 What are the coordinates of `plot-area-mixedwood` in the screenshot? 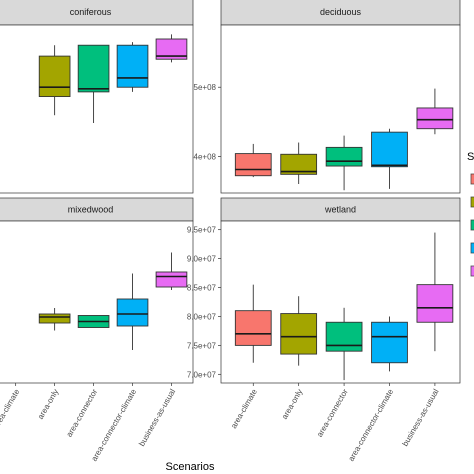 It's located at (97, 302).